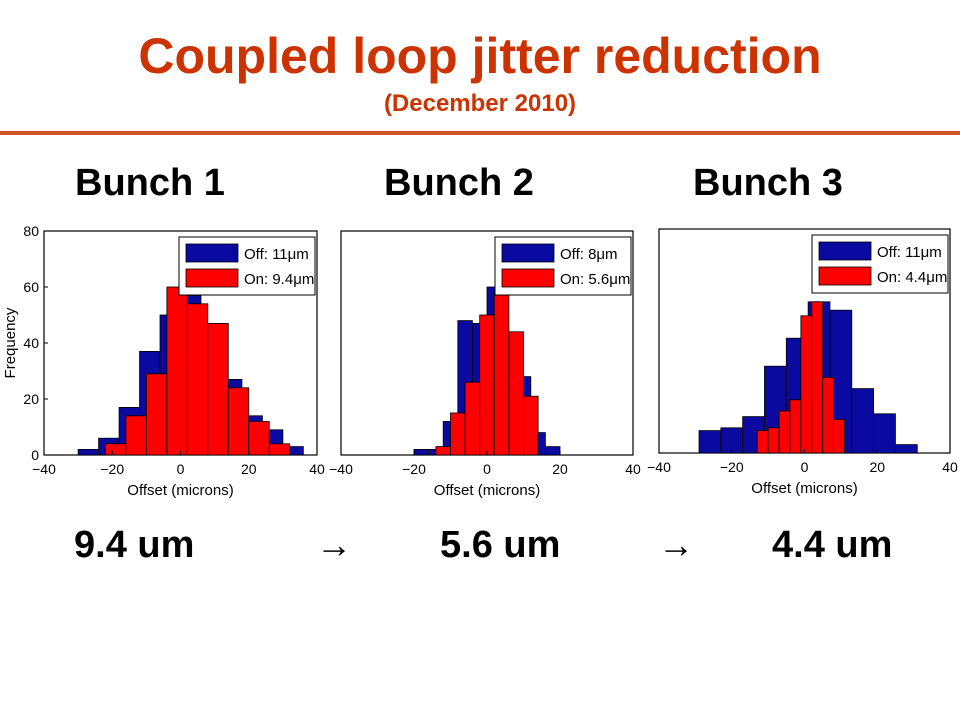  What do you see at coordinates (279, 279) in the screenshot?
I see `legend-entry: On: 9.4μm` at bounding box center [279, 279].